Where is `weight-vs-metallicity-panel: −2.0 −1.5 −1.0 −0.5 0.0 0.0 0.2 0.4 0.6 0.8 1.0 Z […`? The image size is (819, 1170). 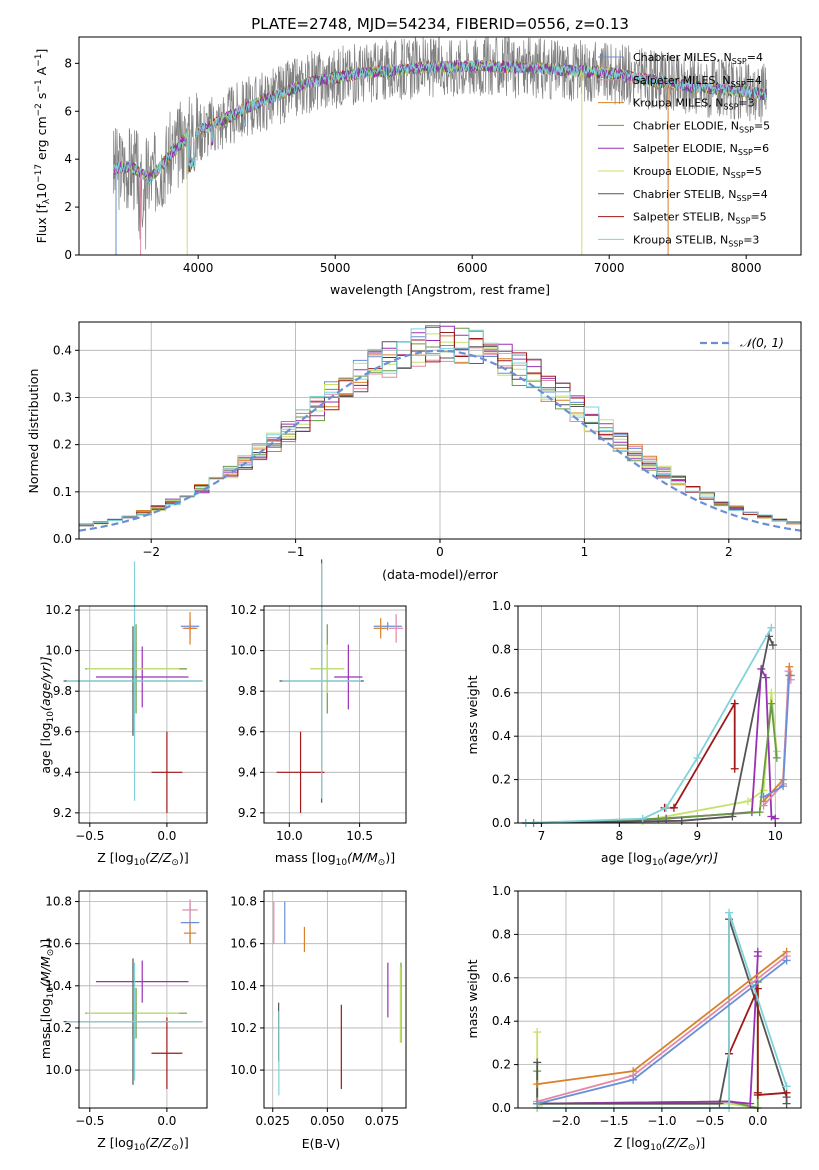 weight-vs-metallicity-panel: −2.0 −1.5 −1.0 −0.5 0.0 0.0 0.2 0.4 0.6 0.8 1.0 Z [… is located at coordinates (647, 1018).